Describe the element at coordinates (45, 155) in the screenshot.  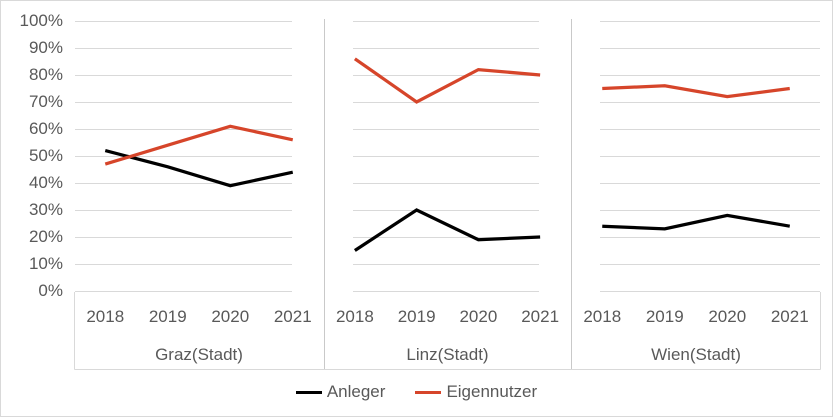
I see `y-axis-tick-label: 50%` at that location.